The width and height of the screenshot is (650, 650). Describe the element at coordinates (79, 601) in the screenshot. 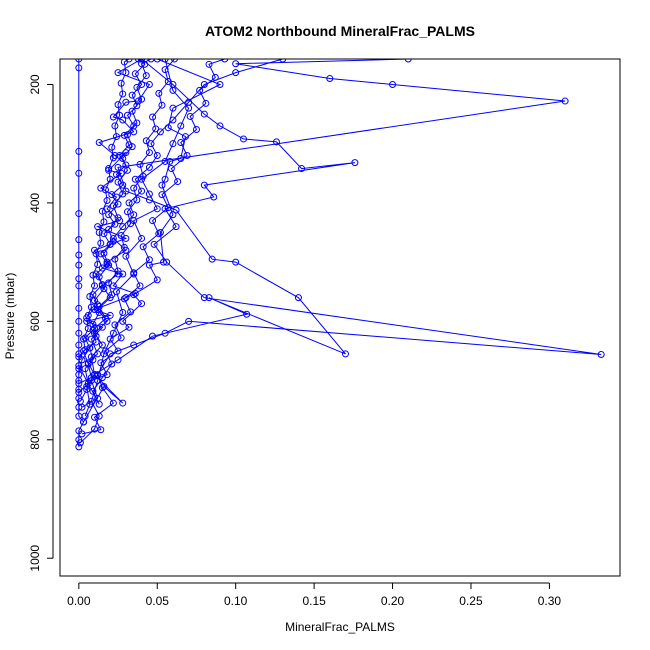

I see `x-tick-label: 0.00` at that location.